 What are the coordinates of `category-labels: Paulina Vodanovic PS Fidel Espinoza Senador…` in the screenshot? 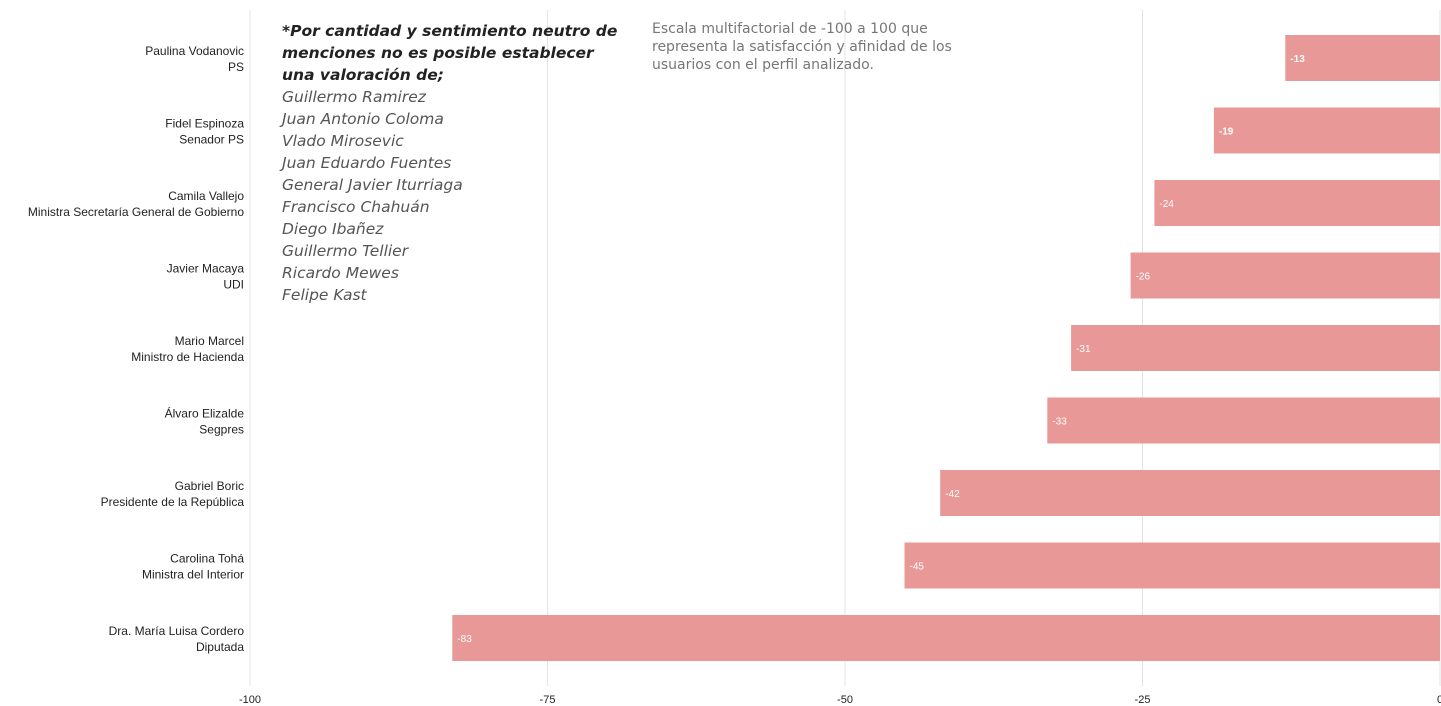 It's located at (136, 349).